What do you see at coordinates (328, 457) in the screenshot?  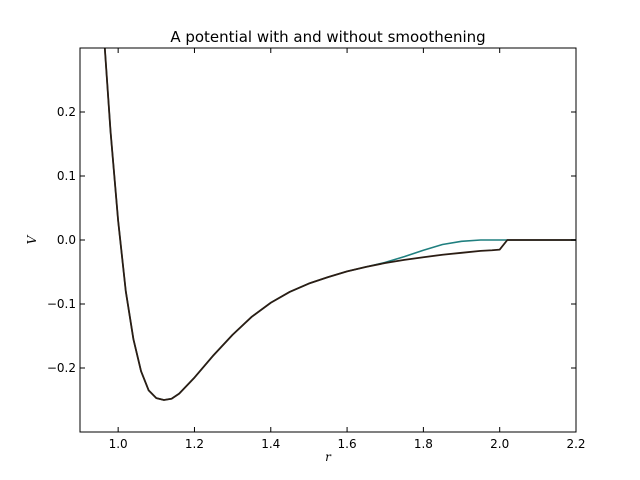 I see `x-axis-label: r` at bounding box center [328, 457].